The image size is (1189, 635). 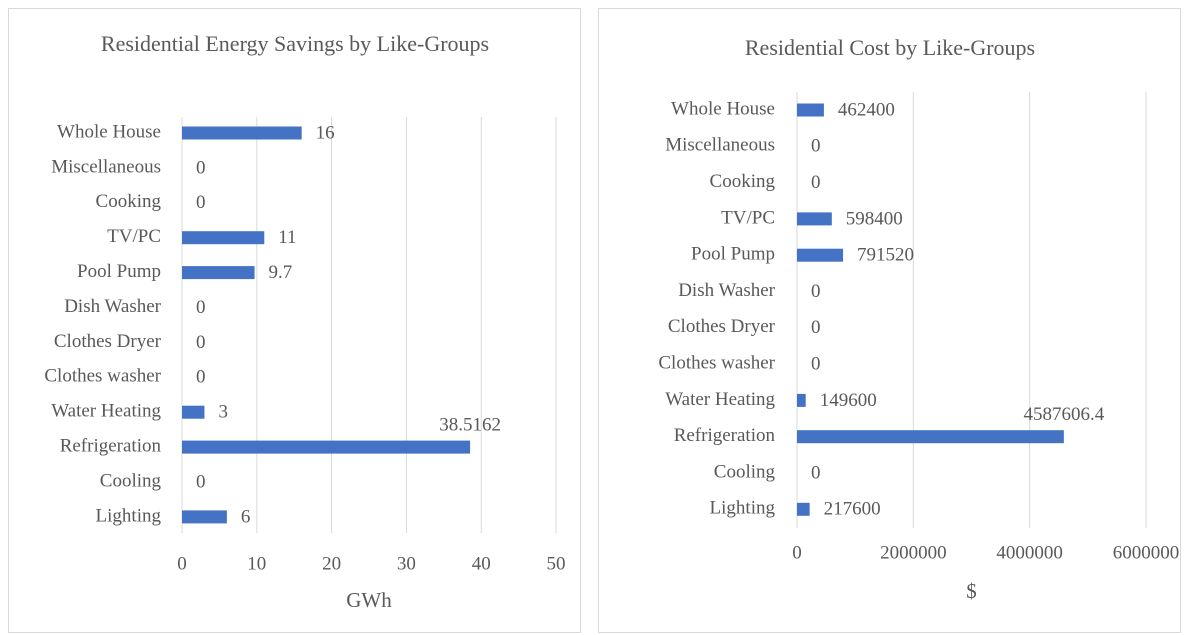 What do you see at coordinates (1029, 552) in the screenshot?
I see `x-tick-label: 4000000` at bounding box center [1029, 552].